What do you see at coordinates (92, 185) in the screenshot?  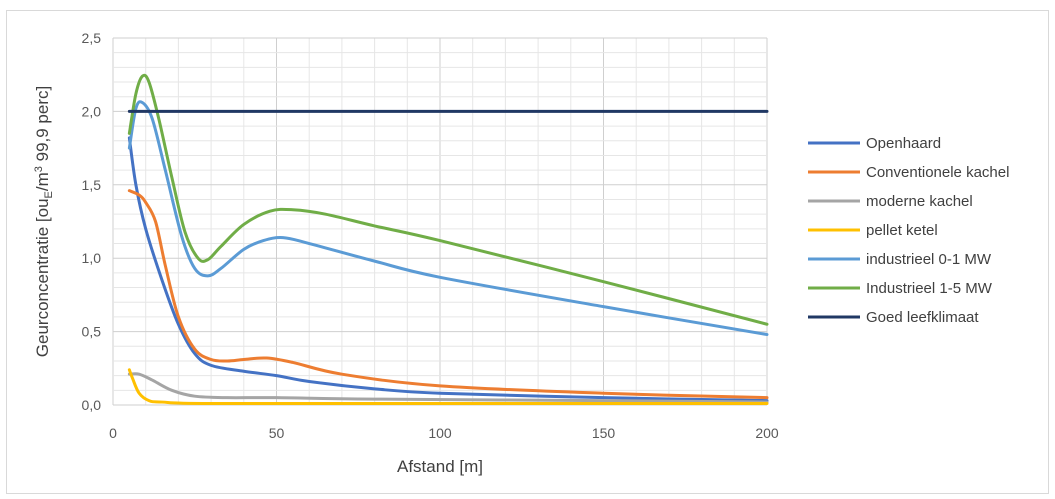 I see `y-tick-label: 1,5` at bounding box center [92, 185].